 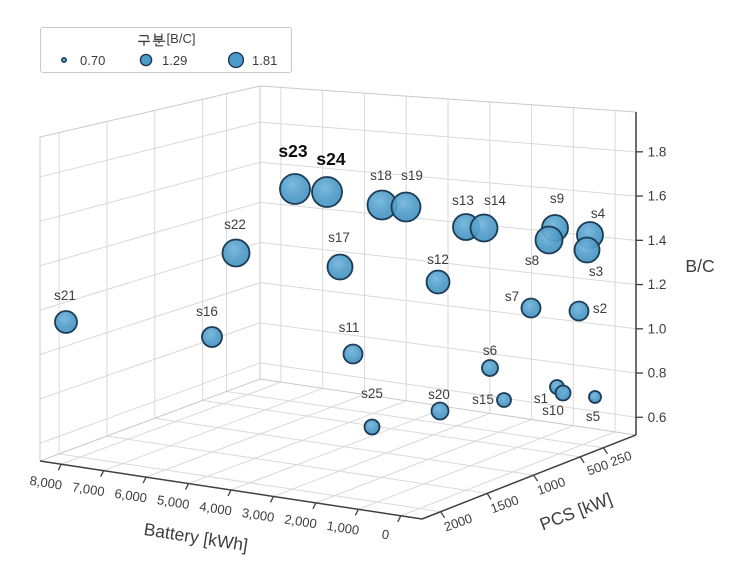 I want to click on data-point-label: s10, so click(x=553, y=410).